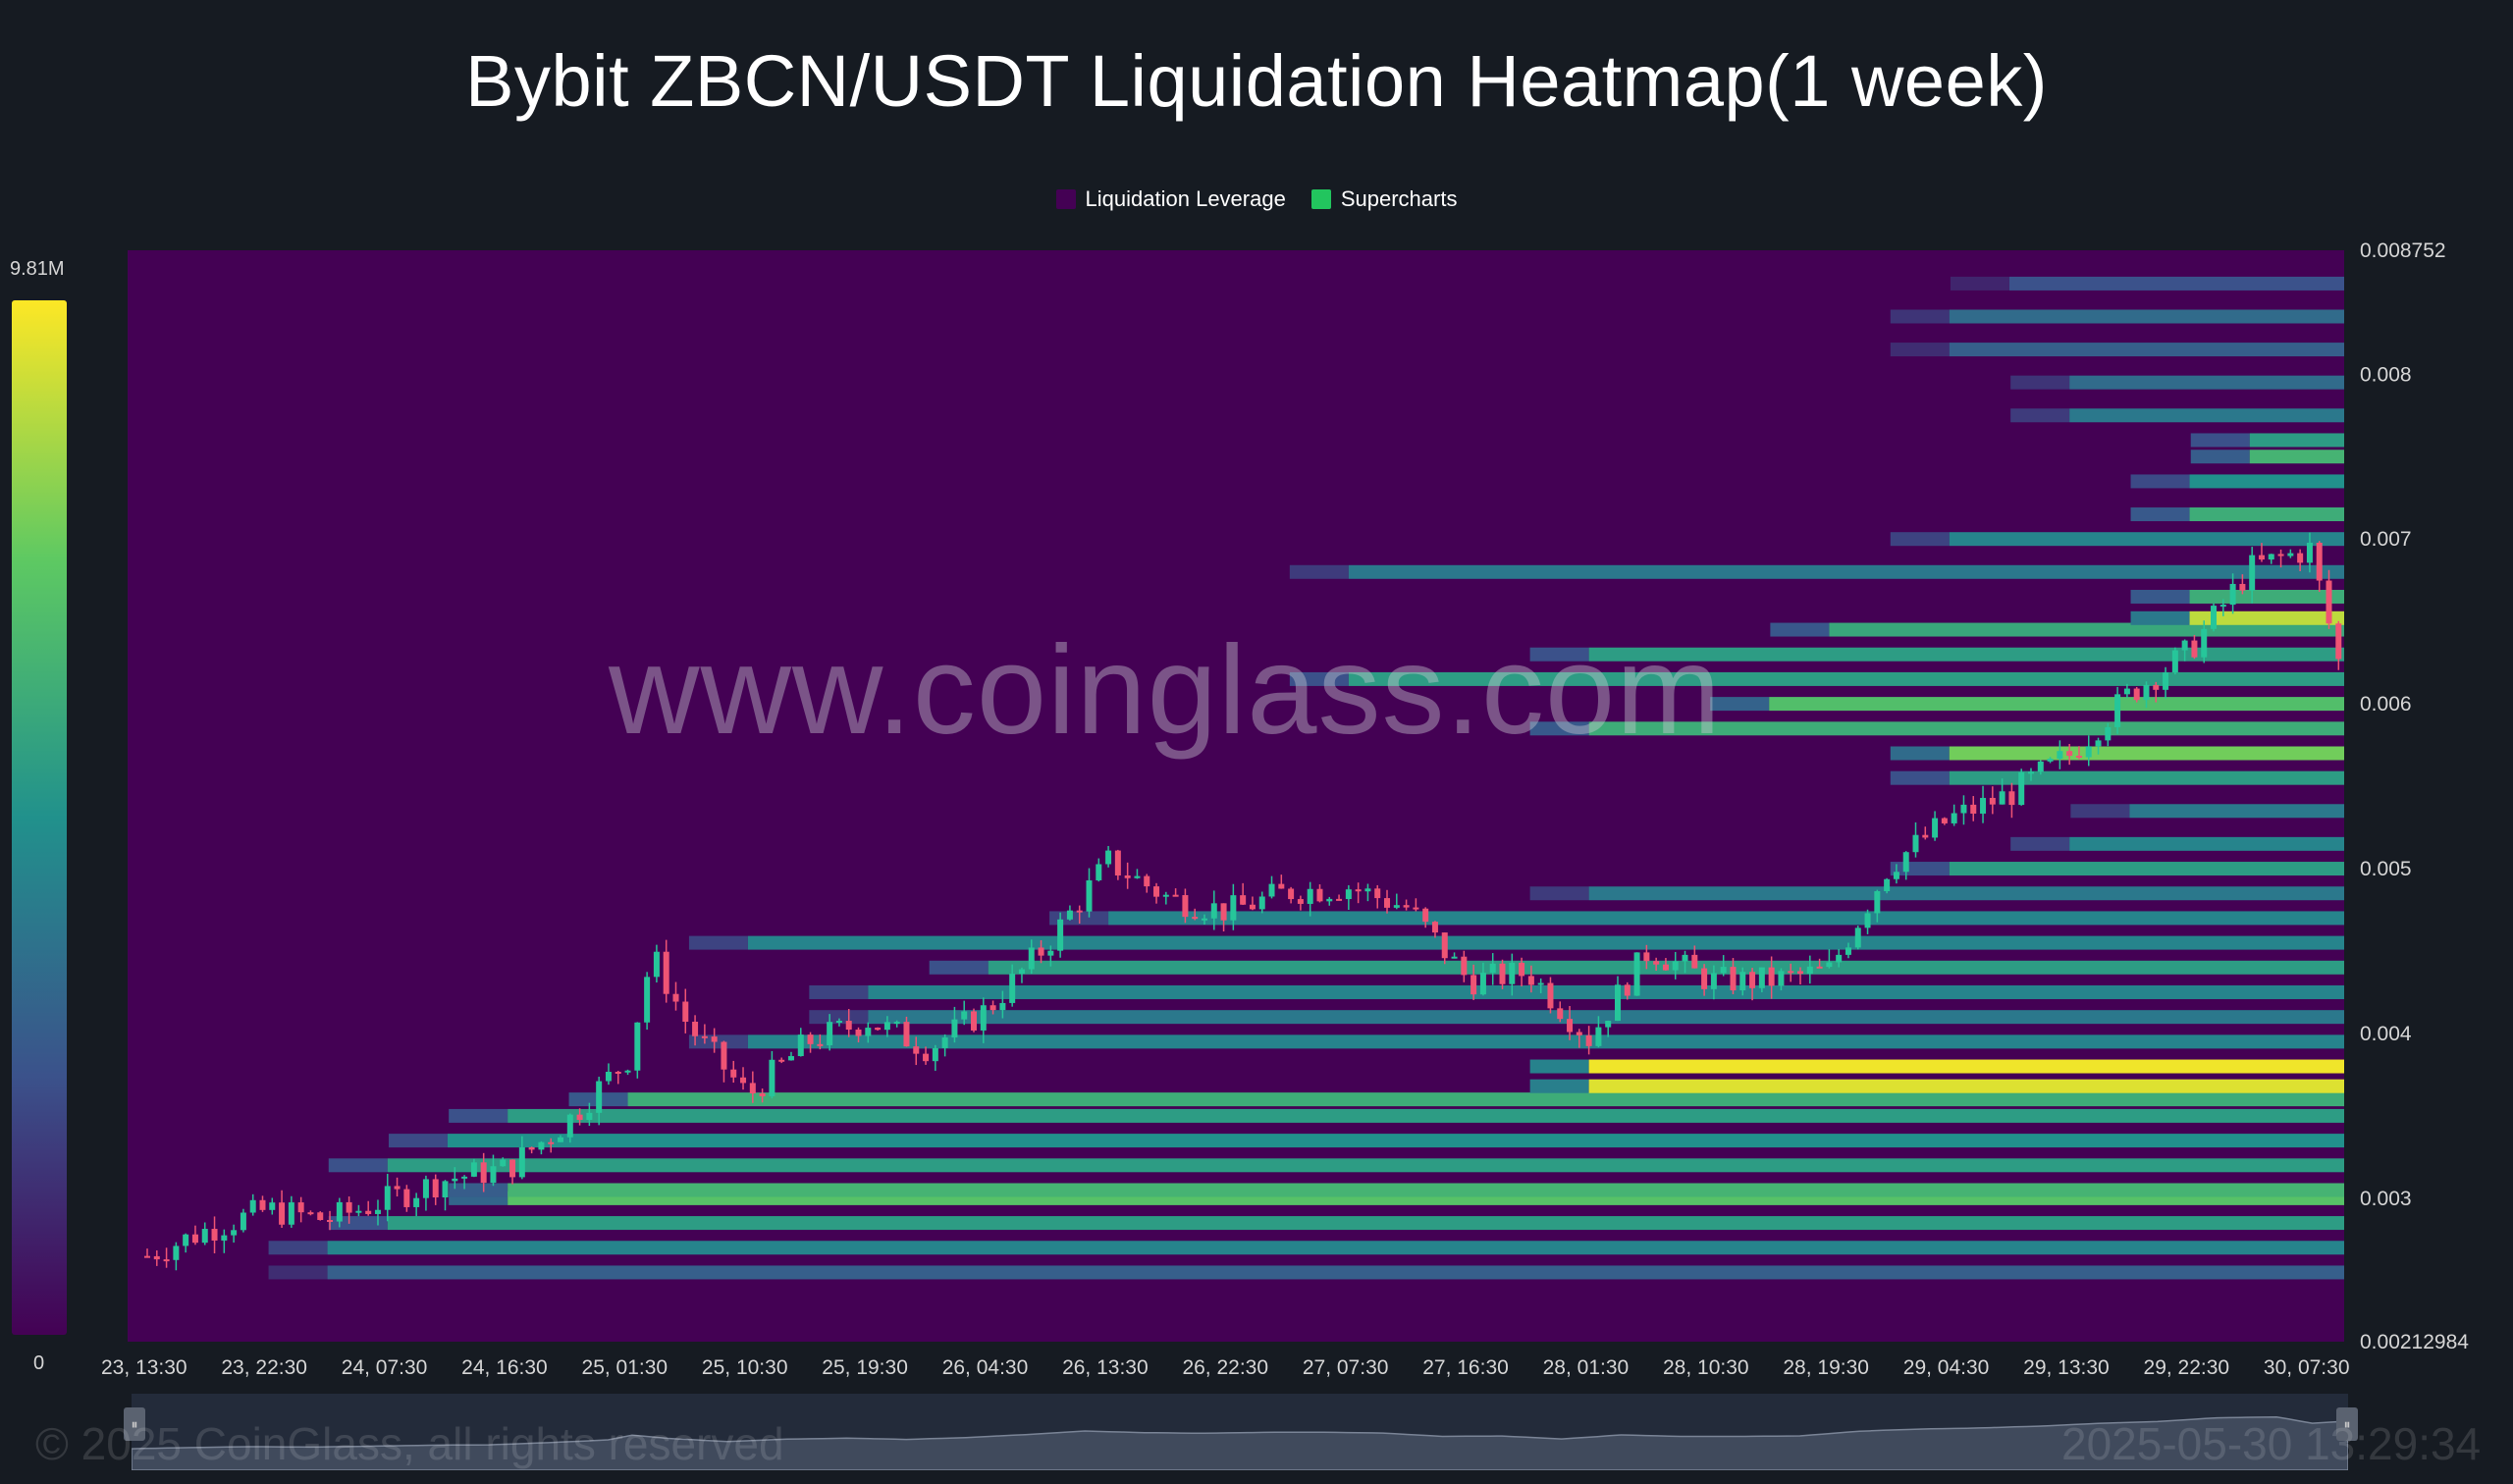 This screenshot has height=1484, width=2513. I want to click on legend-item-liquidation-leverage: Liquidation Leverage, so click(1170, 199).